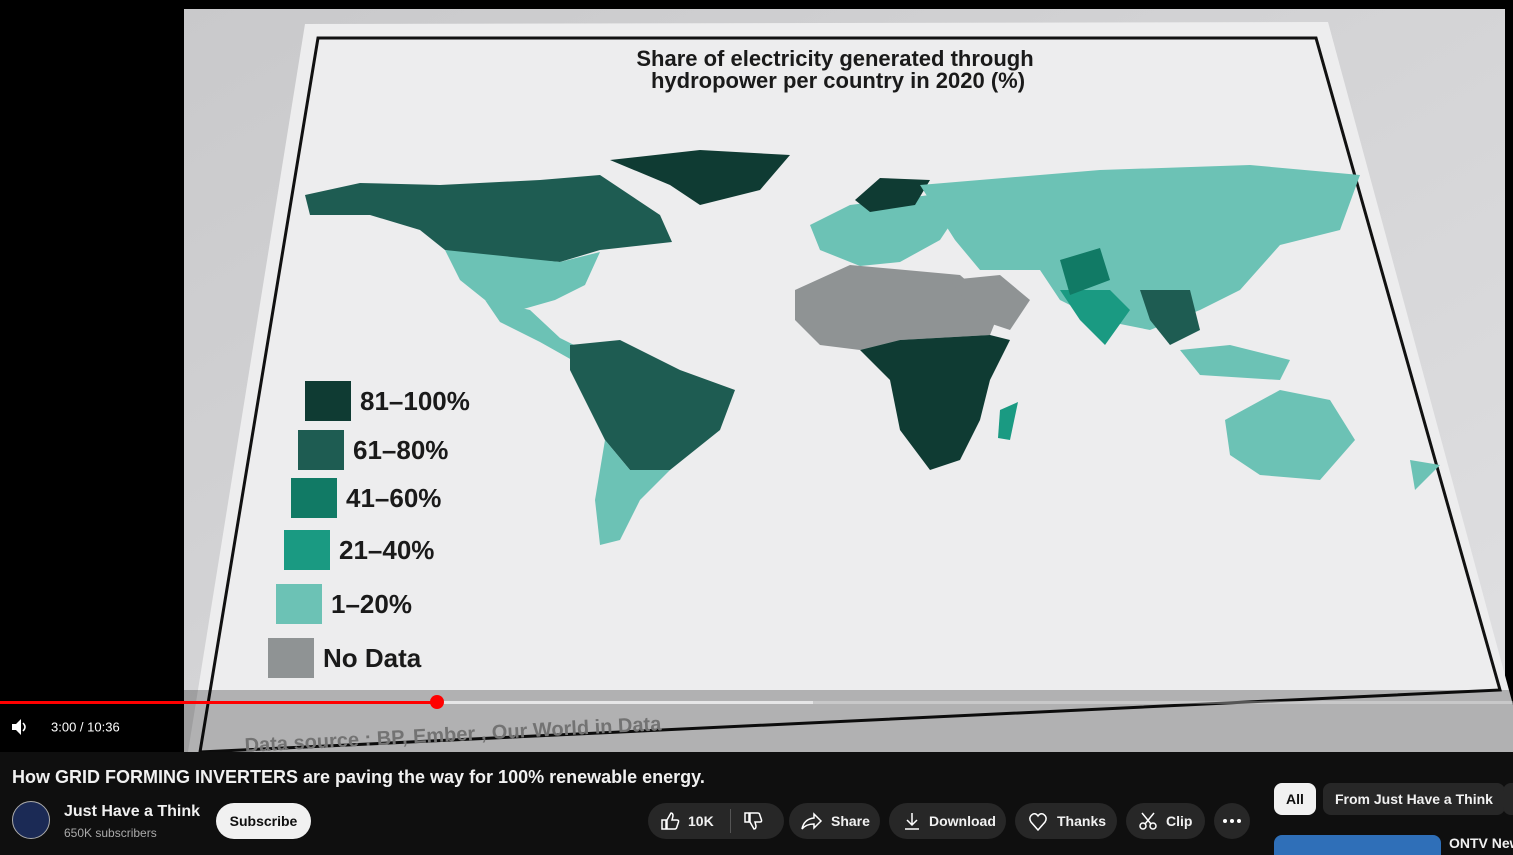  I want to click on pakistan, so click(1085, 271).